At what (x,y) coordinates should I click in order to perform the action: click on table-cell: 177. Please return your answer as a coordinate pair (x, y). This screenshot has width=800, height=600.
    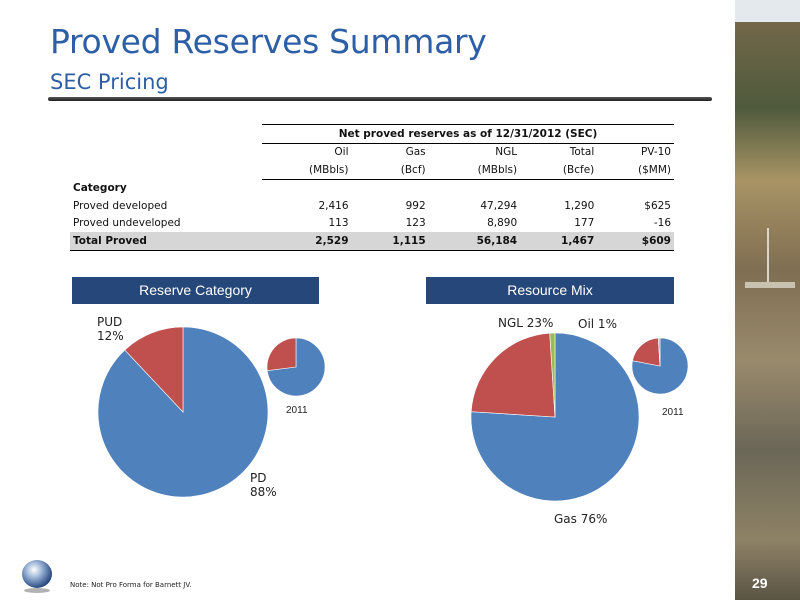
    Looking at the image, I should click on (584, 223).